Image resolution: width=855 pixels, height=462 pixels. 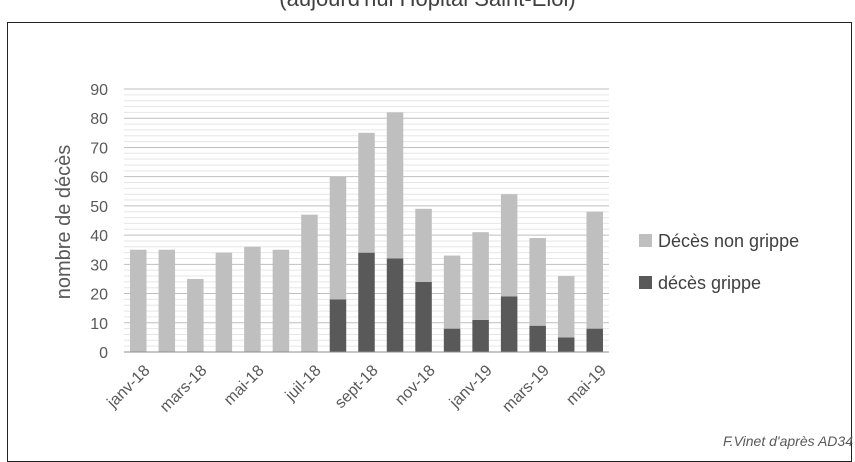 I want to click on y-tick-labels: 0 10 20 30 40 50 60 70 80 90, so click(x=99, y=222).